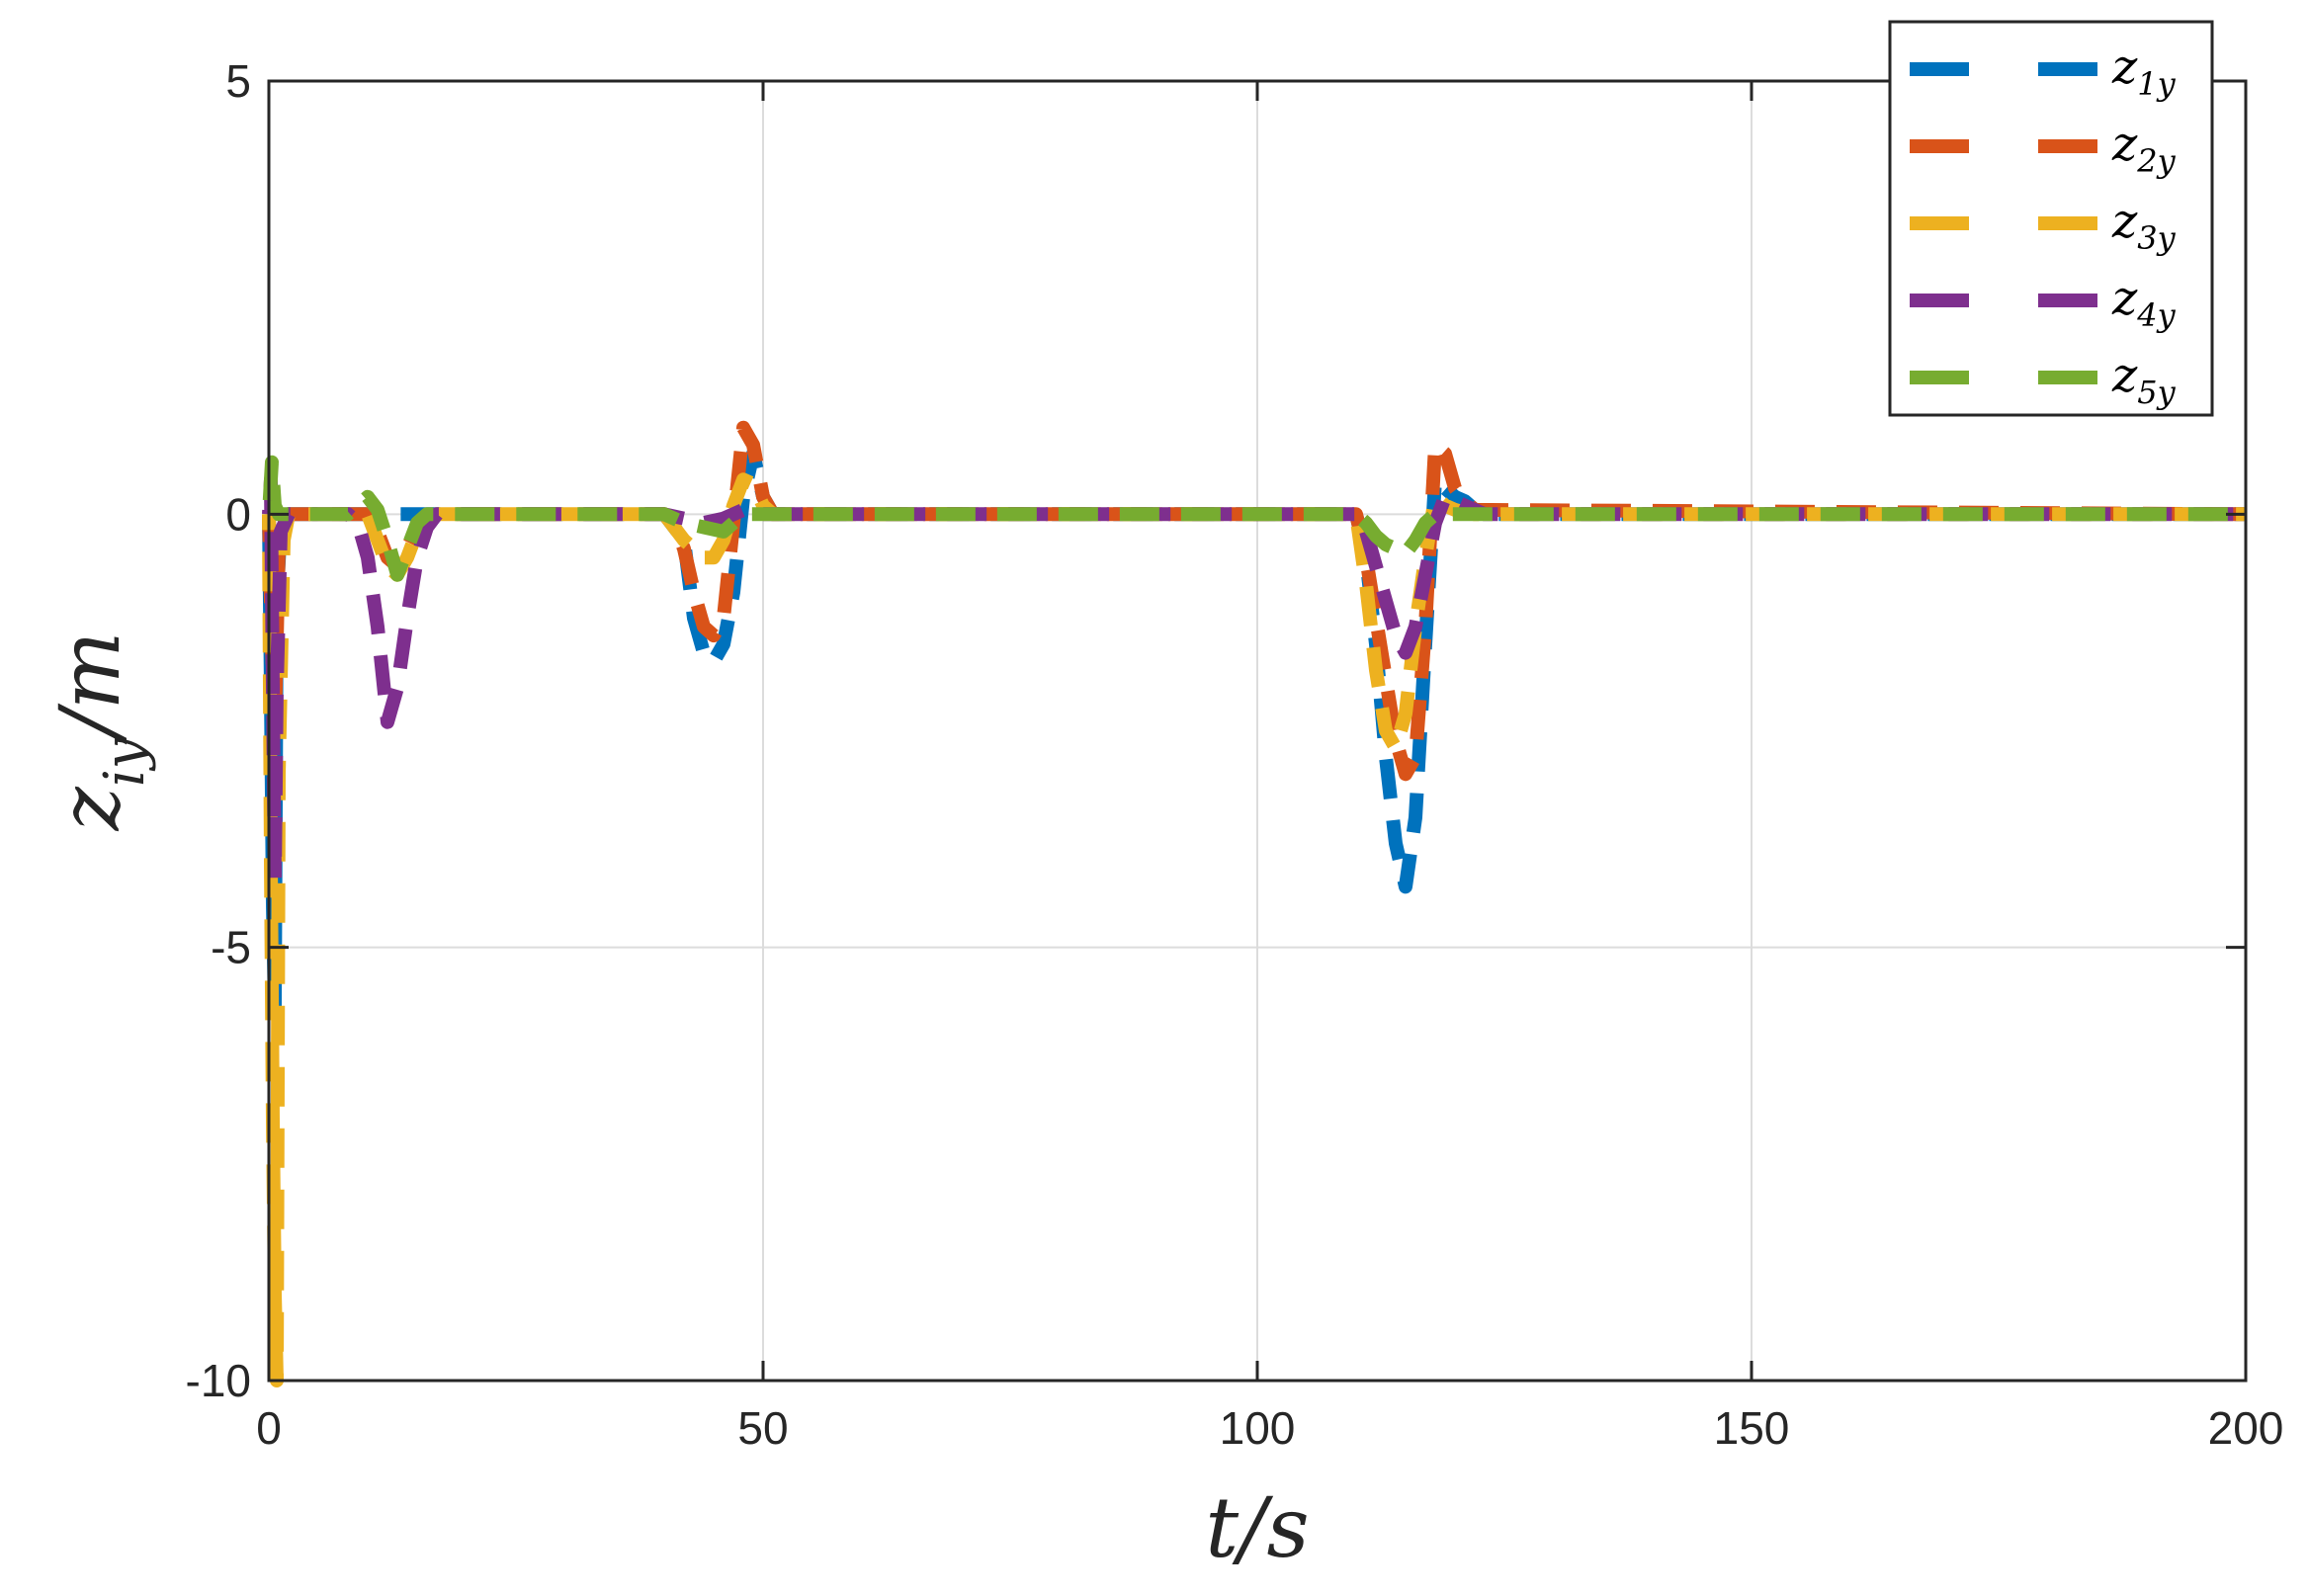 This screenshot has height=1596, width=2309. What do you see at coordinates (2051, 218) in the screenshot?
I see `legend: z1y z2y z3y z4y z5y` at bounding box center [2051, 218].